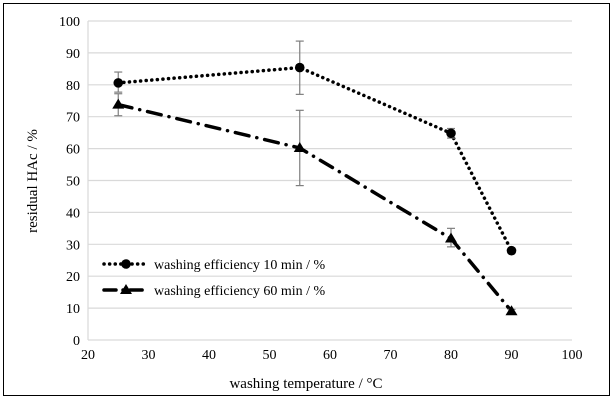 This screenshot has height=401, width=615. Describe the element at coordinates (73, 277) in the screenshot. I see `y-tick-label: 20` at that location.